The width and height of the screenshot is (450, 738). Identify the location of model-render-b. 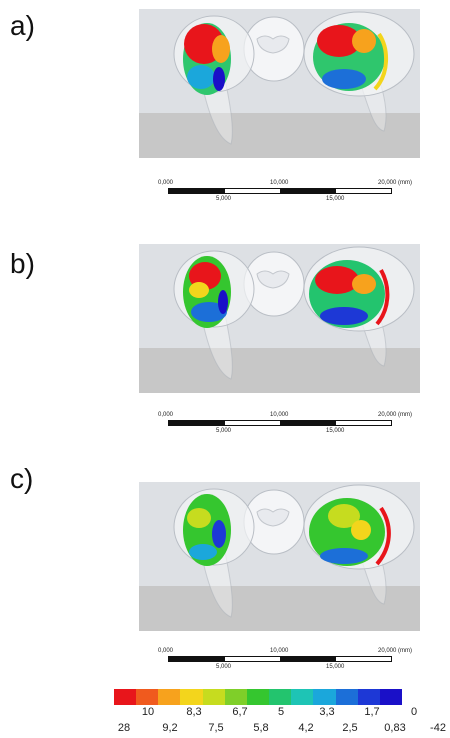
(279, 318).